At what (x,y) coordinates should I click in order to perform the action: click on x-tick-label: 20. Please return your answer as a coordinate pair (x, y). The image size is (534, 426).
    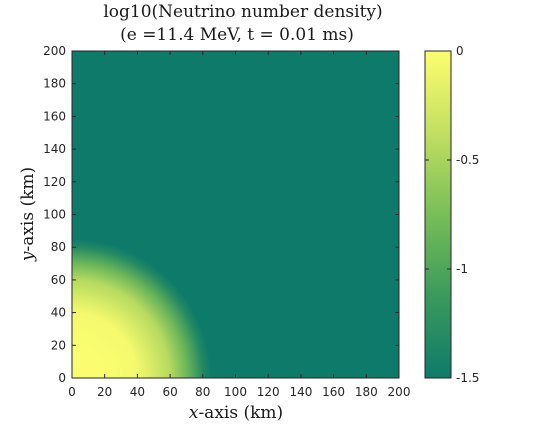
    Looking at the image, I should click on (104, 392).